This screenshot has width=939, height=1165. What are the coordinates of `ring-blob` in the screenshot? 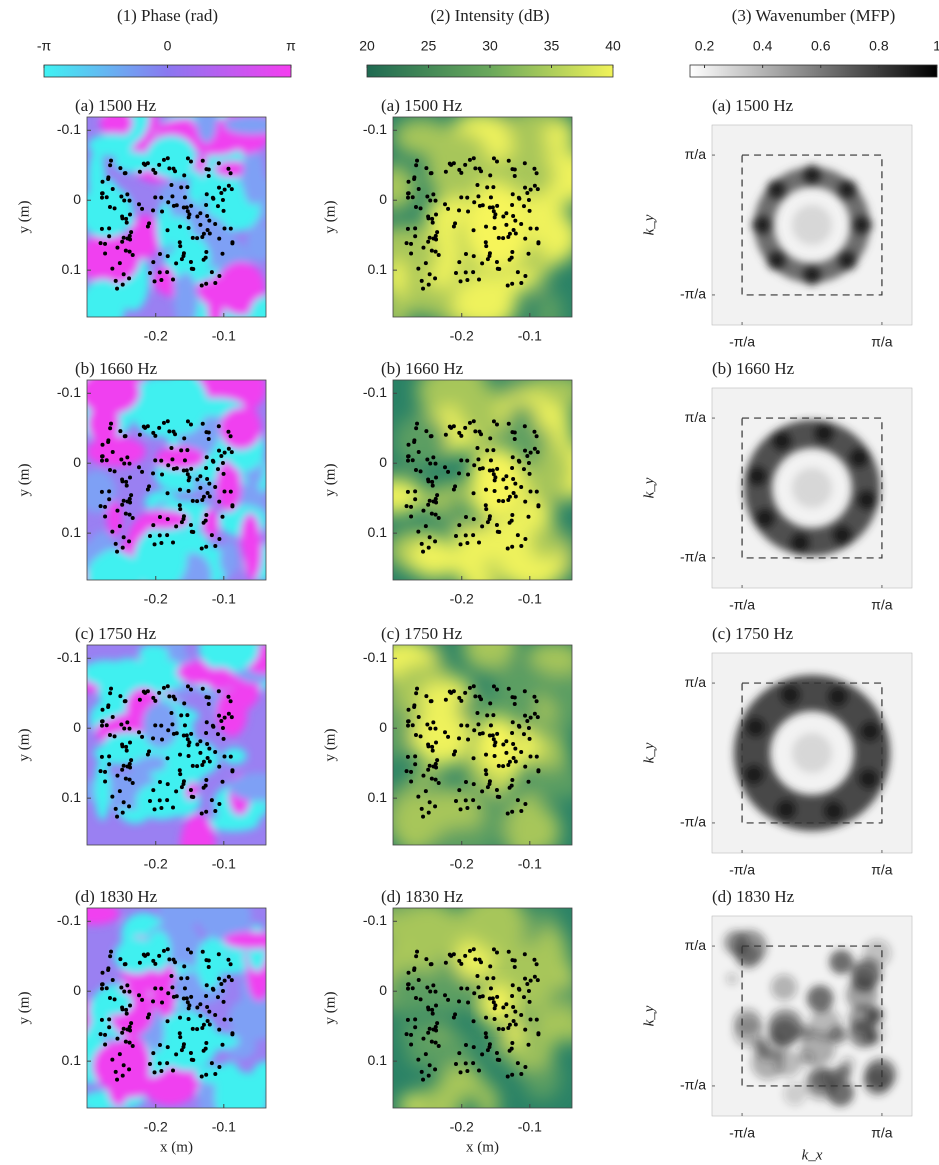 It's located at (833, 811).